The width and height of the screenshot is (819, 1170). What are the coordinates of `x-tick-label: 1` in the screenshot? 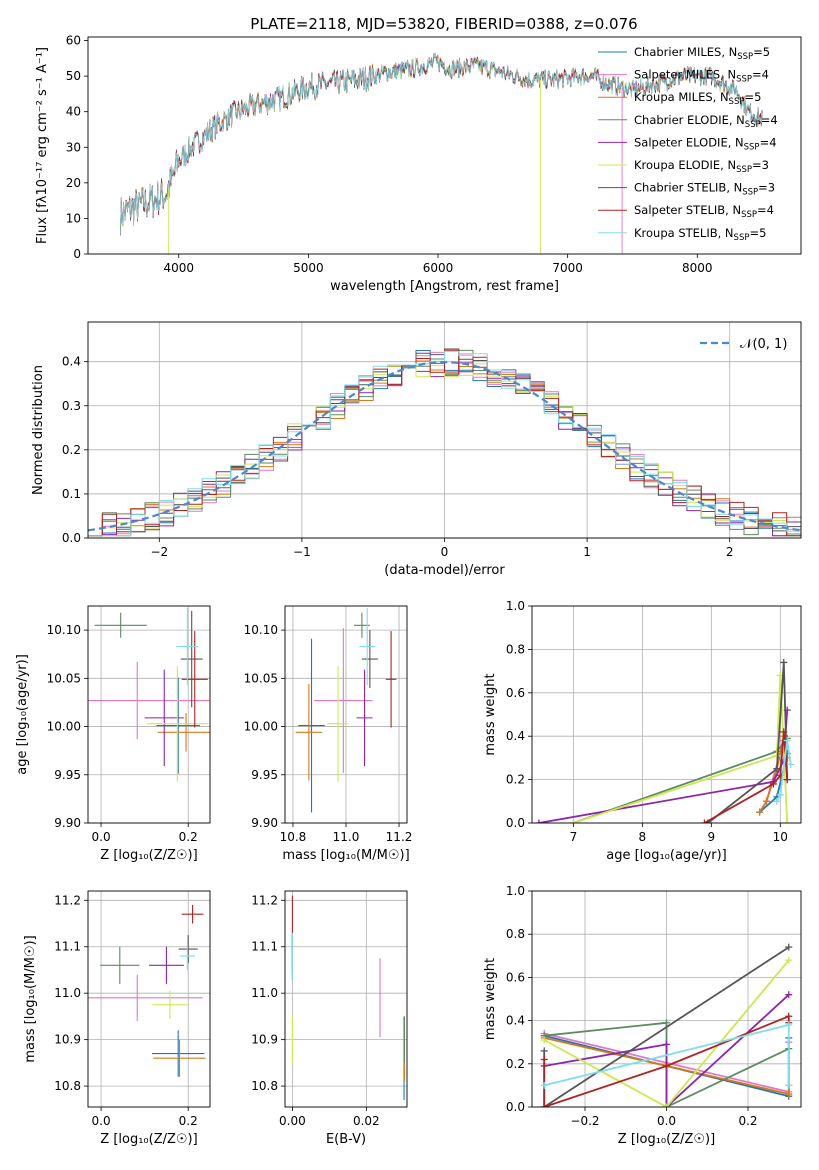 It's located at (587, 552).